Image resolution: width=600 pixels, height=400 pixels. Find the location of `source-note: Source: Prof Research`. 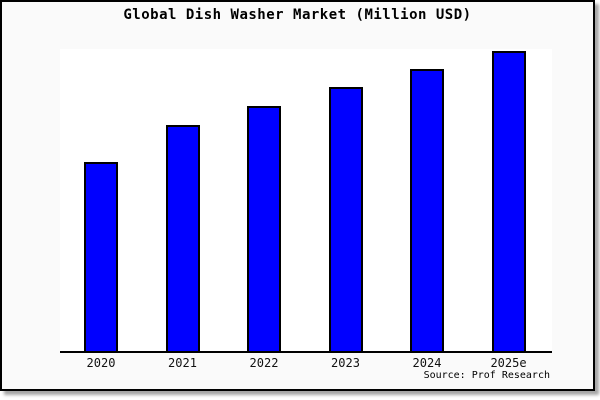

source-note: Source: Prof Research is located at coordinates (486, 375).